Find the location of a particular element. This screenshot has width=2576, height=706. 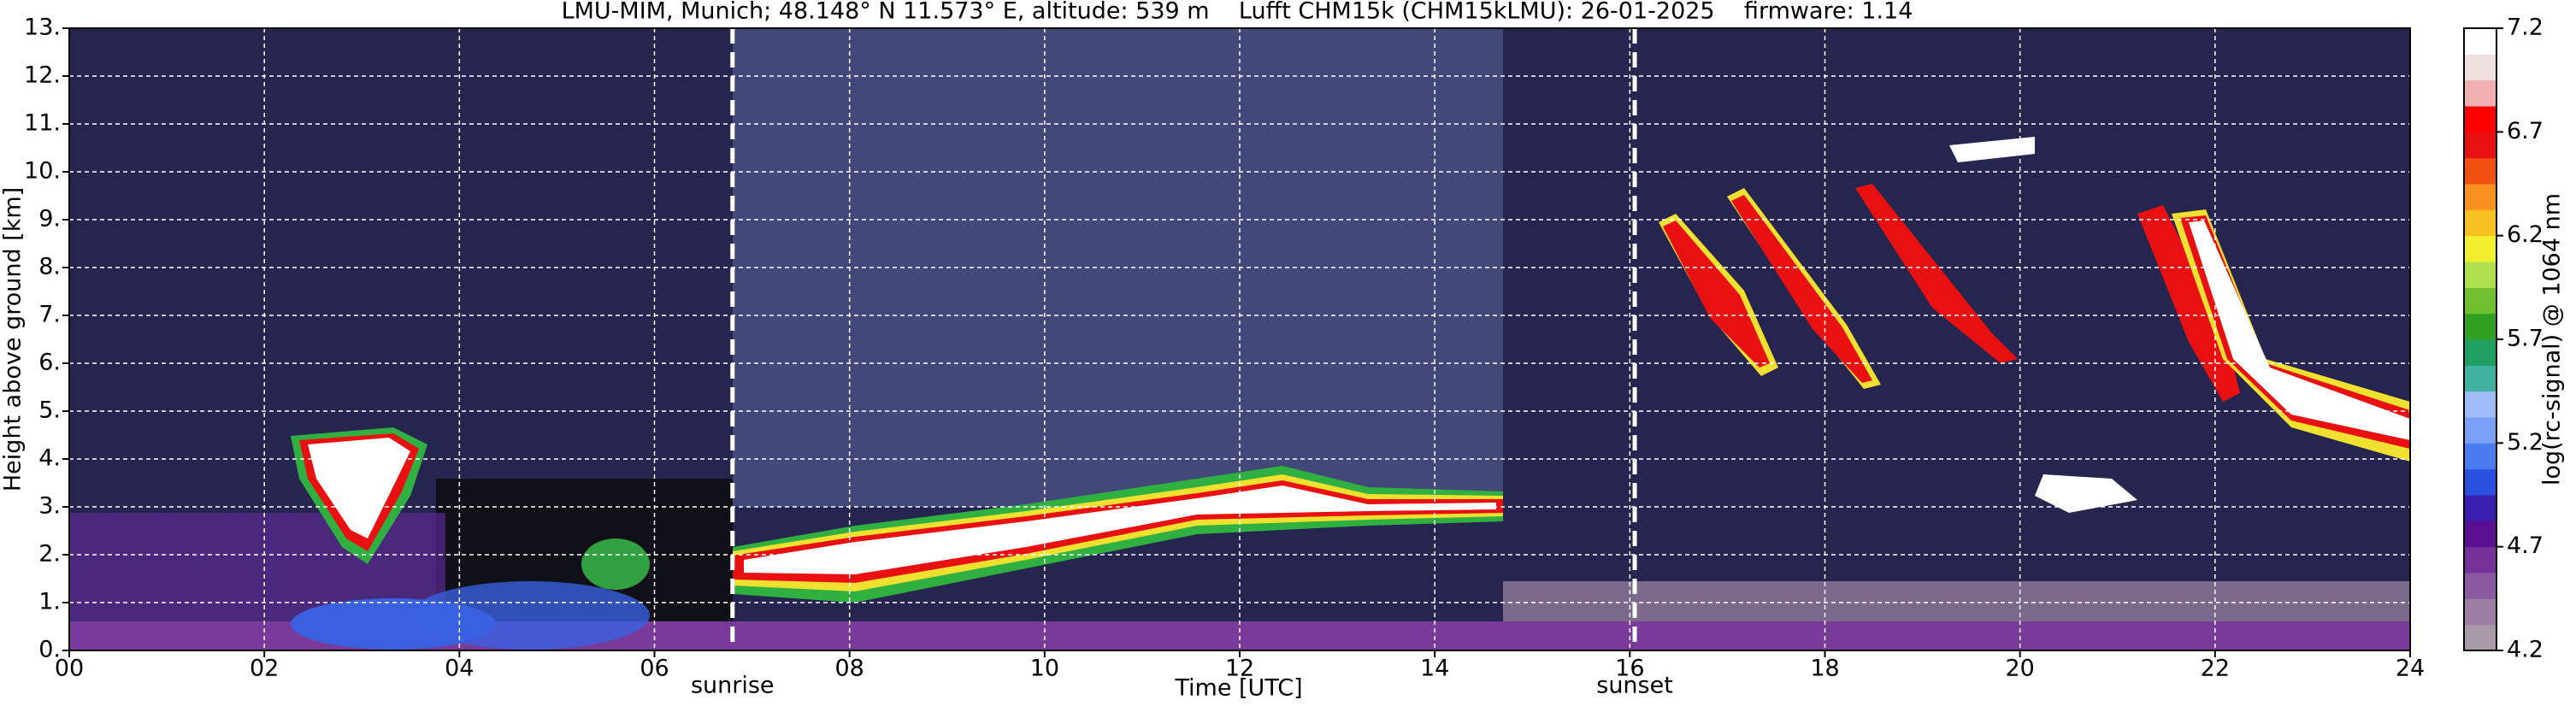

annotation-label: sunset is located at coordinates (1634, 686).